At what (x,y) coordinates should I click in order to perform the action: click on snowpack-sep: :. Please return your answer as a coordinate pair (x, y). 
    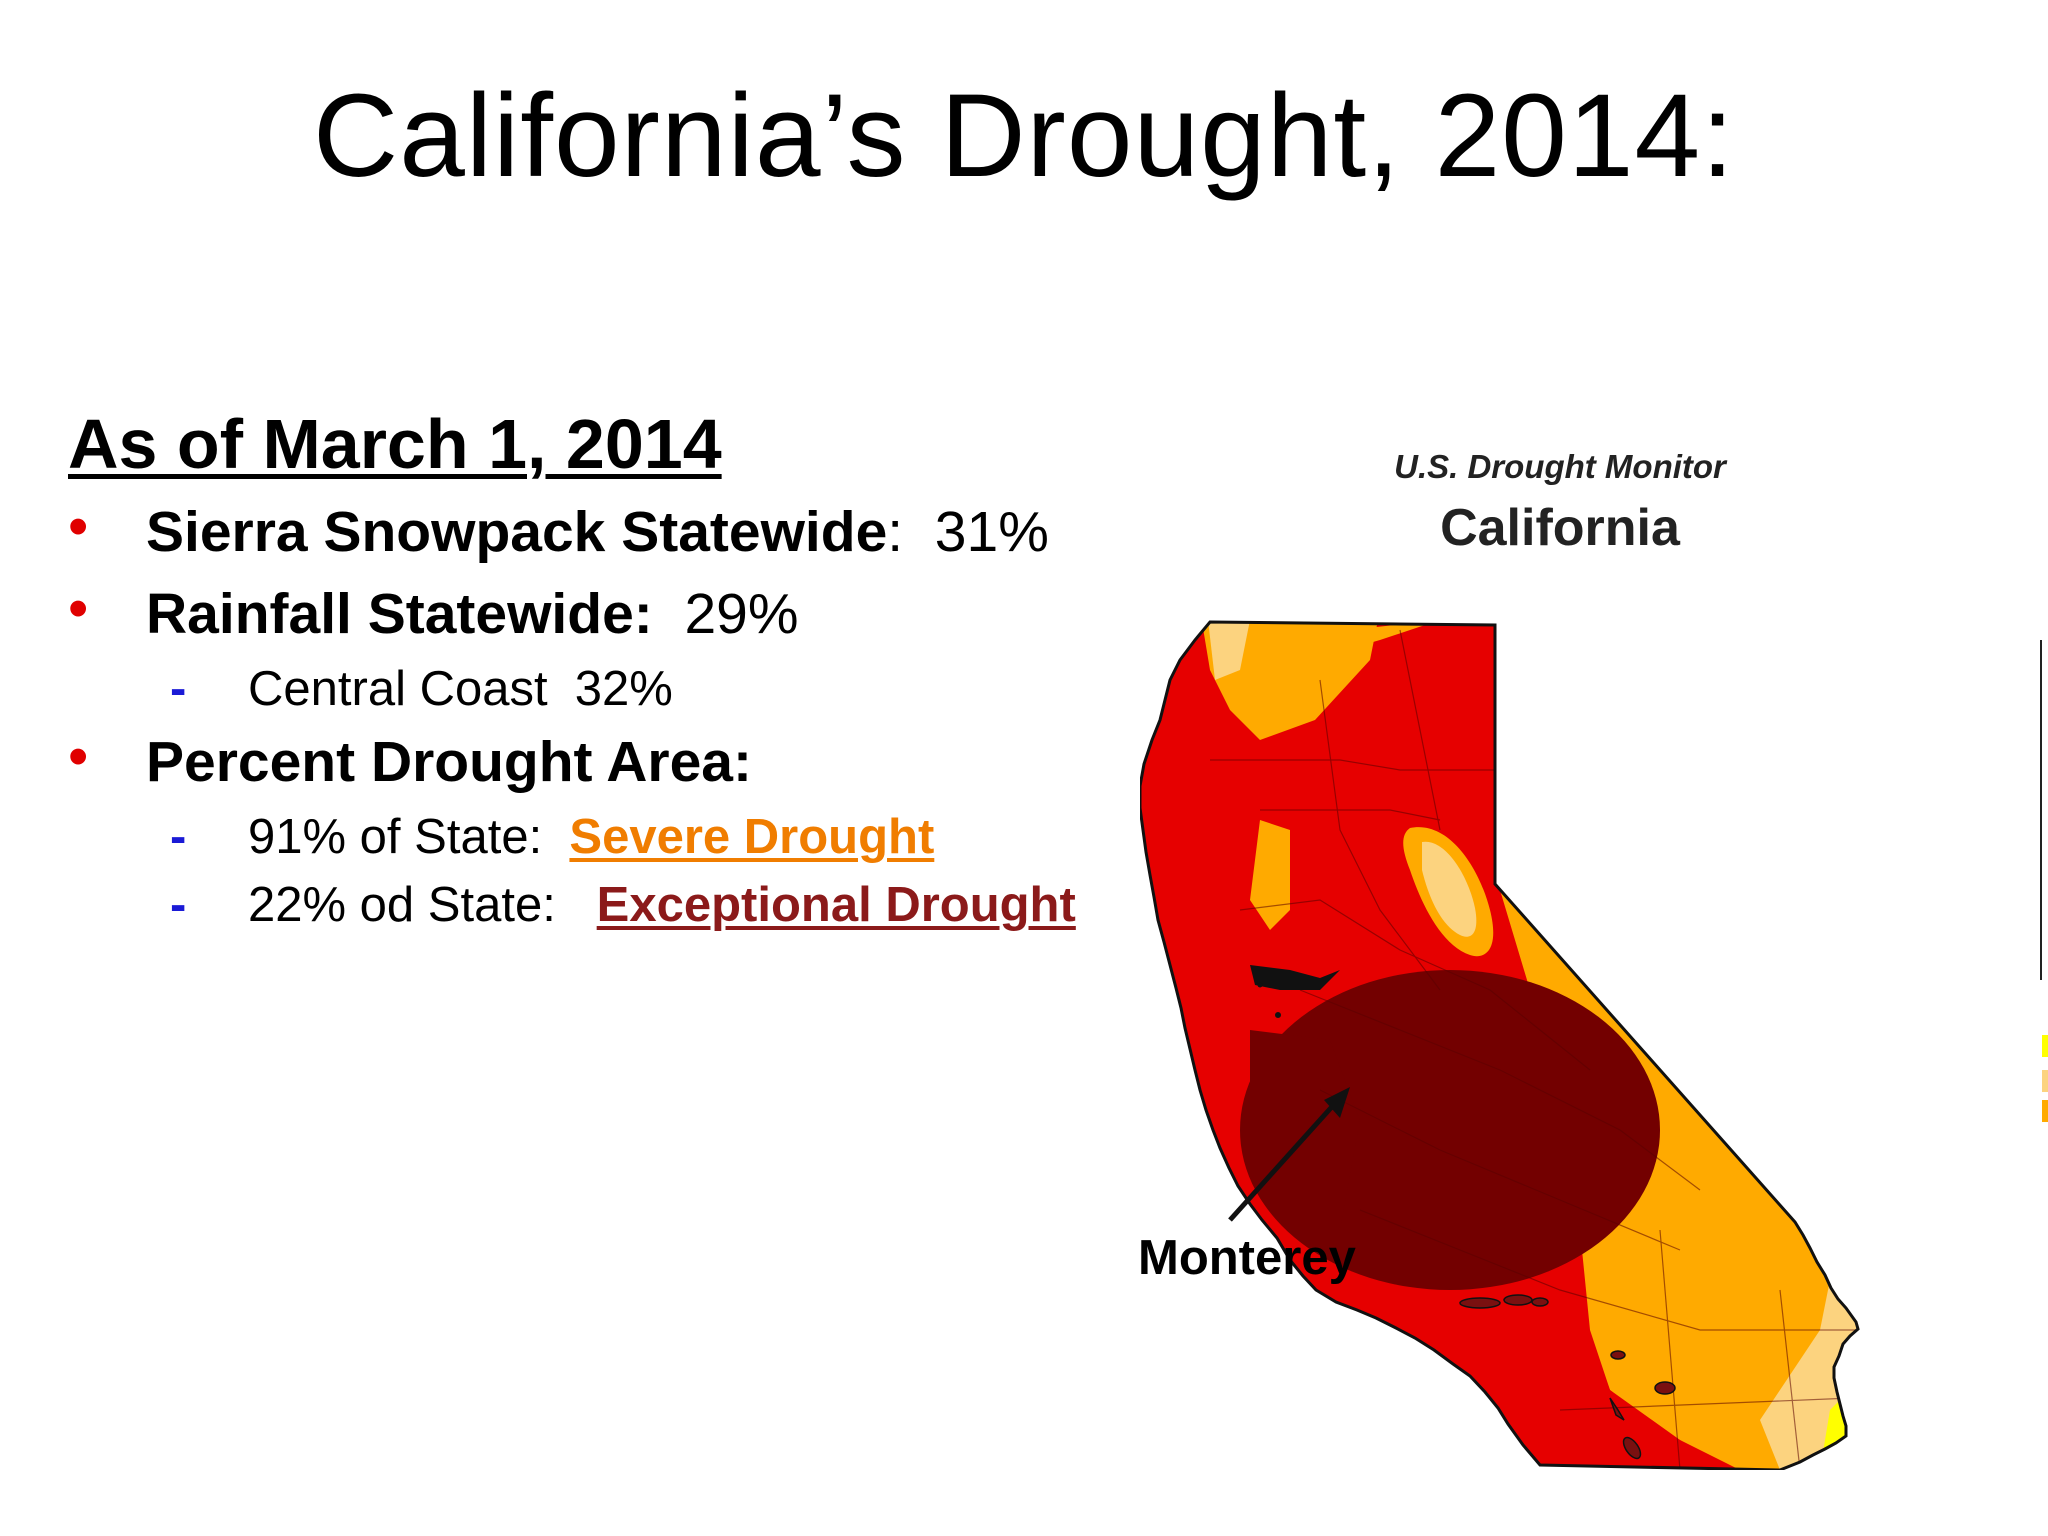
    Looking at the image, I should click on (895, 532).